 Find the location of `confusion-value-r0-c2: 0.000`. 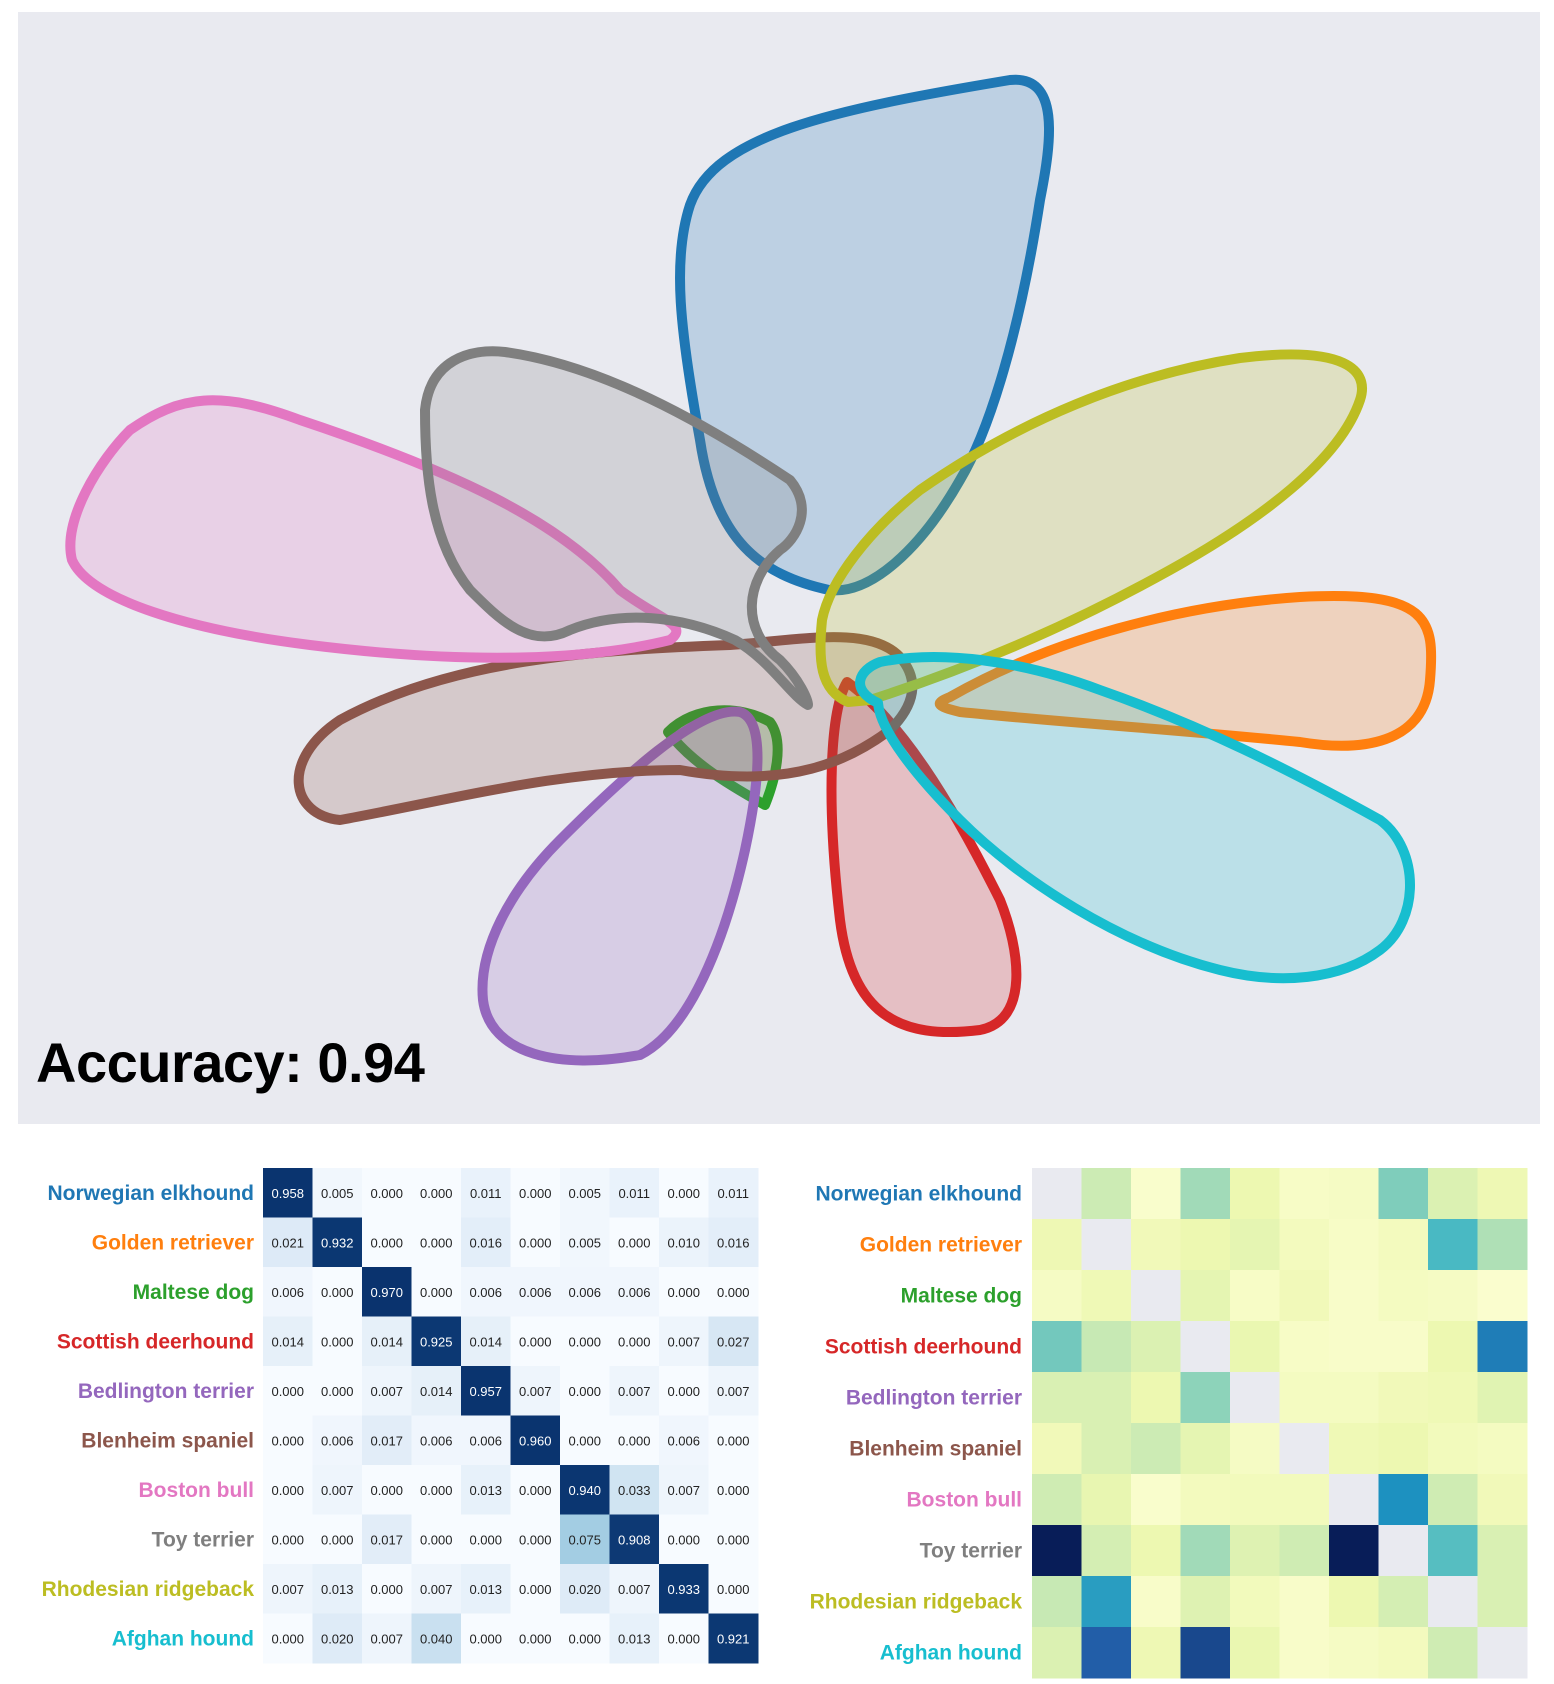

confusion-value-r0-c2: 0.000 is located at coordinates (386, 1193).